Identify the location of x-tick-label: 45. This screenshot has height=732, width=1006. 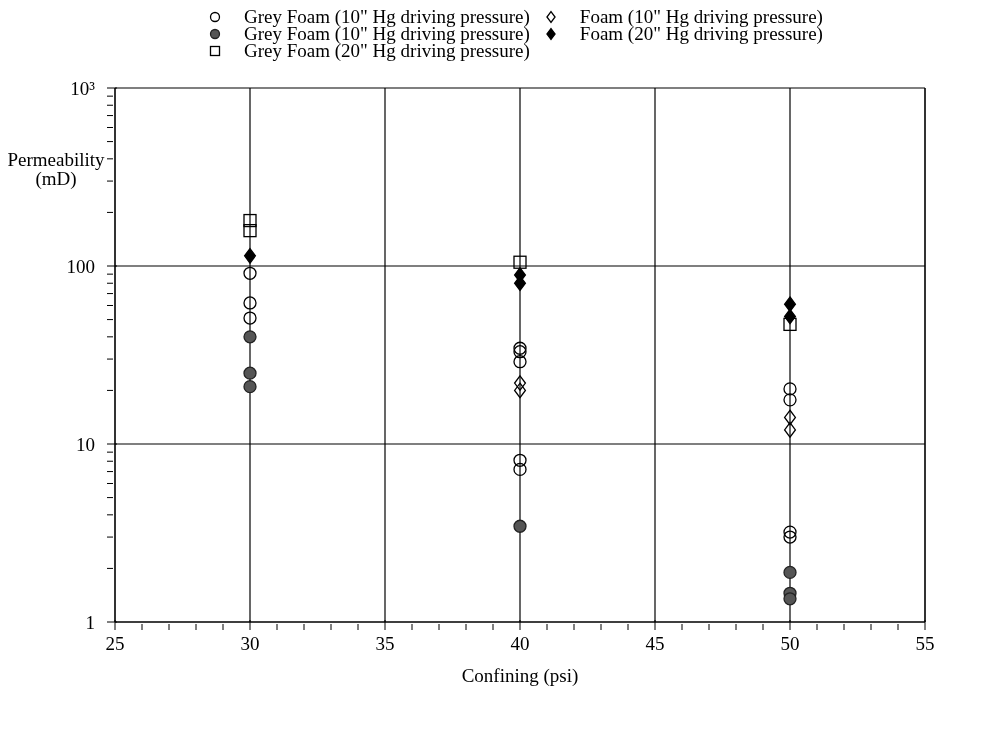
(655, 643).